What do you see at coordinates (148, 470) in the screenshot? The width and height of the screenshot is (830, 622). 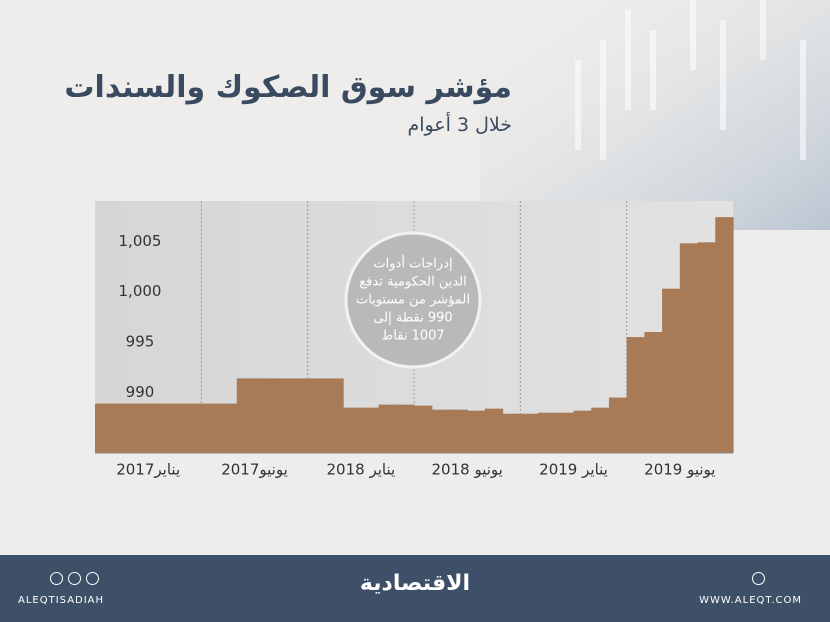 I see `x-tick-label: يناير2017` at bounding box center [148, 470].